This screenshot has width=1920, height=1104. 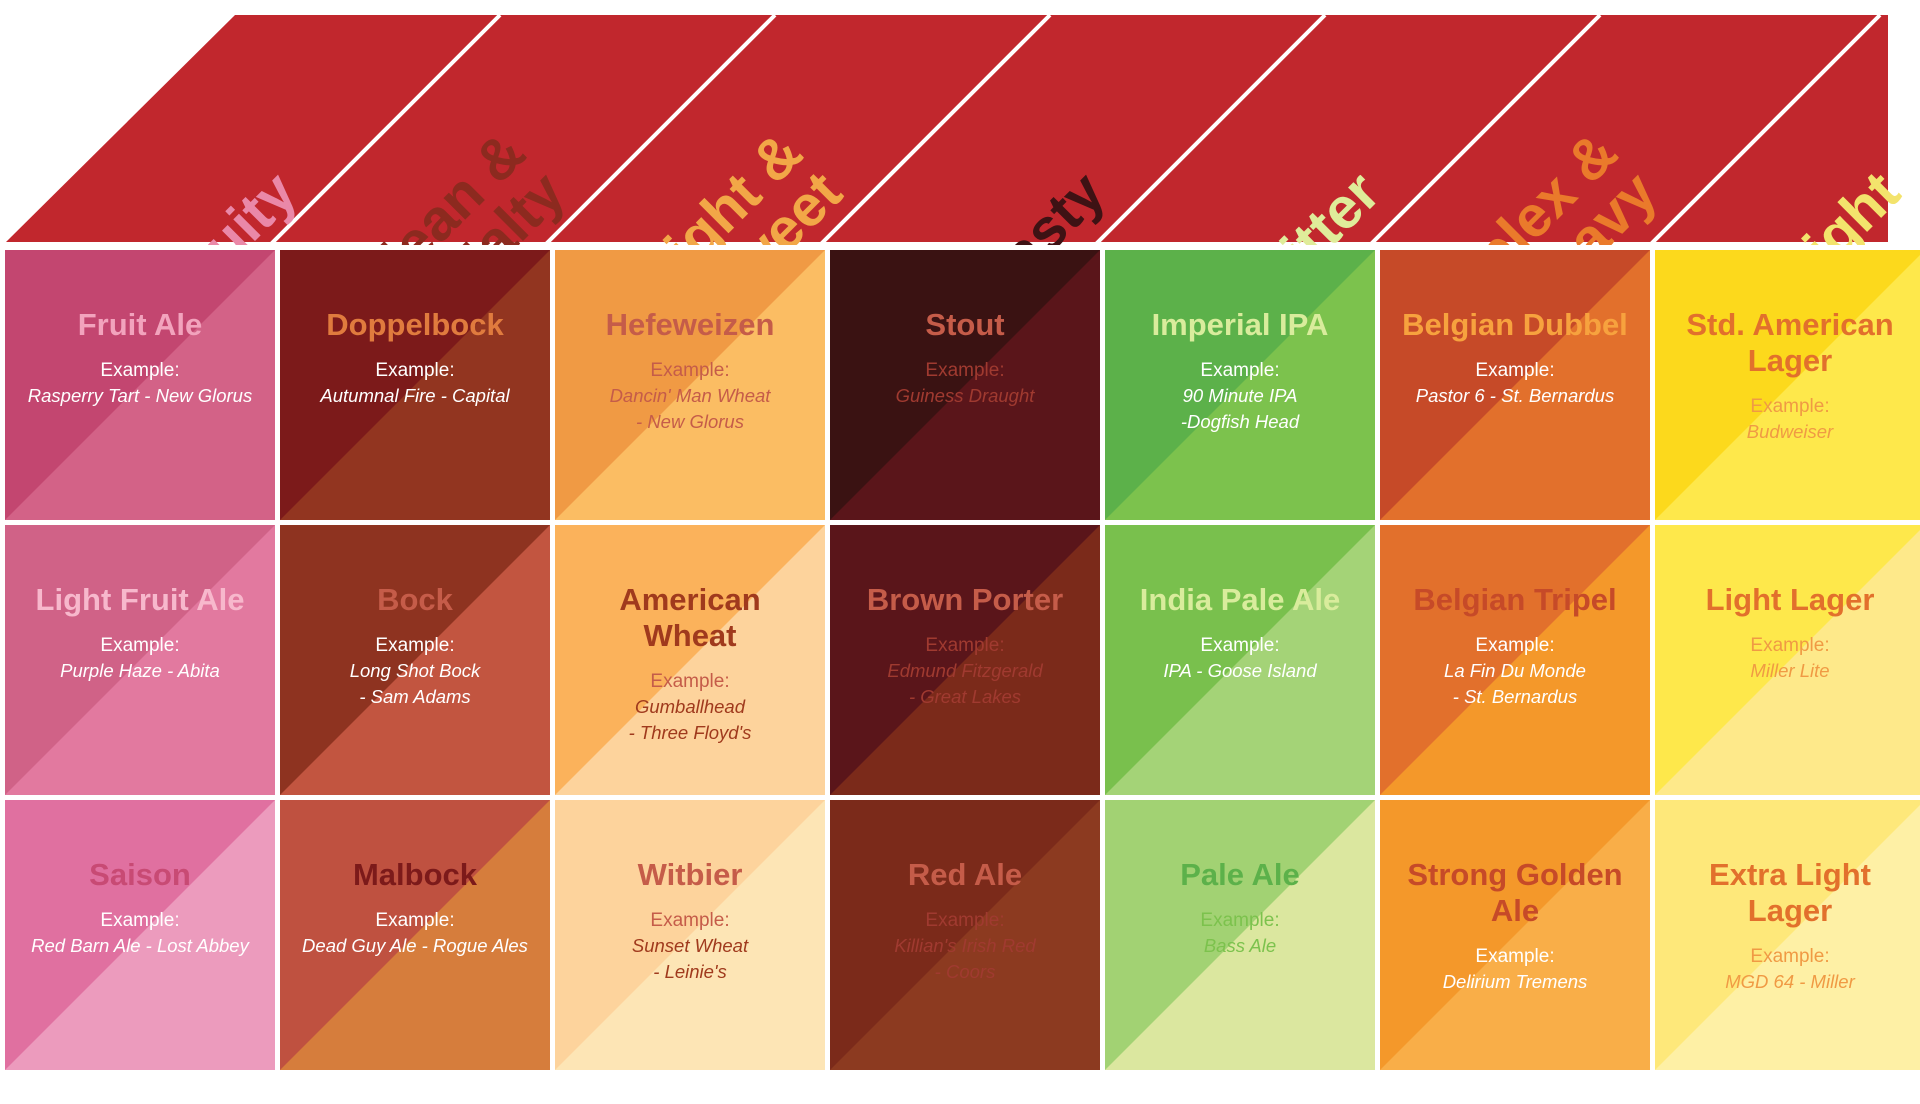 What do you see at coordinates (140, 875) in the screenshot?
I see `style-name: Saison` at bounding box center [140, 875].